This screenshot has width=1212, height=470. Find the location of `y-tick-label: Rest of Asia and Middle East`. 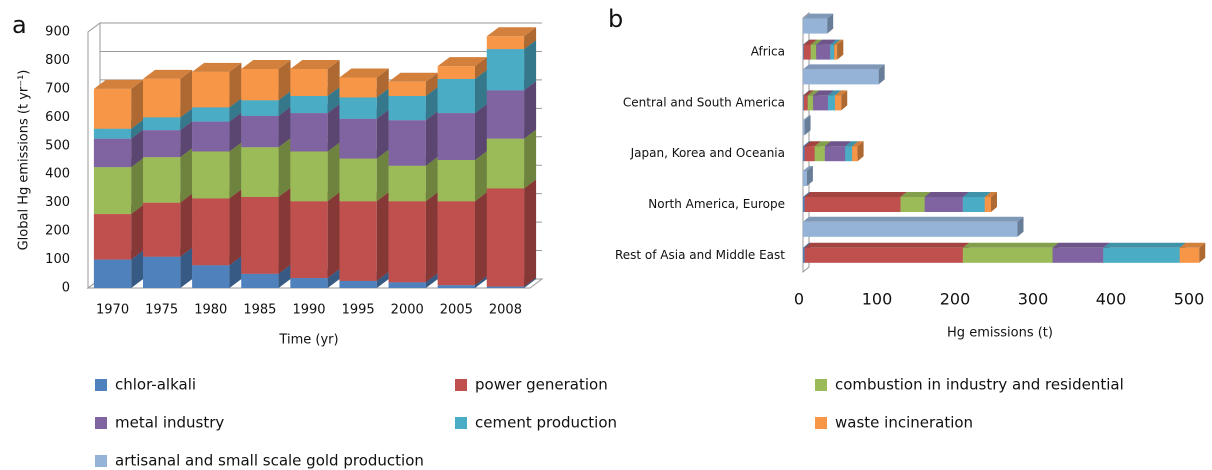

y-tick-label: Rest of Asia and Middle East is located at coordinates (700, 255).